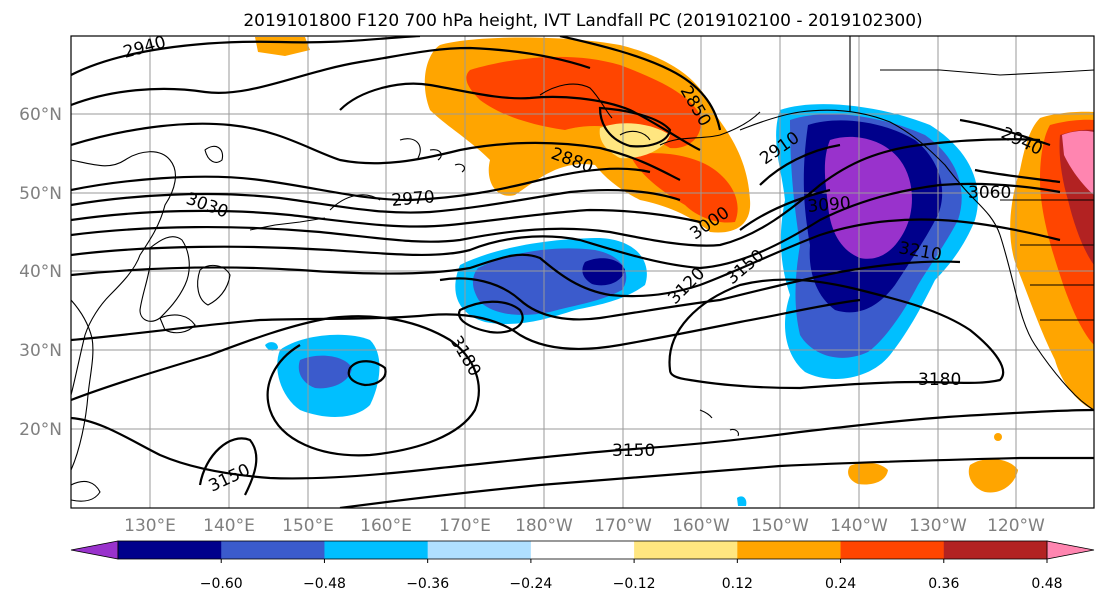 Image resolution: width=1105 pixels, height=601 pixels. I want to click on contour-label-3090: 3090, so click(829, 205).